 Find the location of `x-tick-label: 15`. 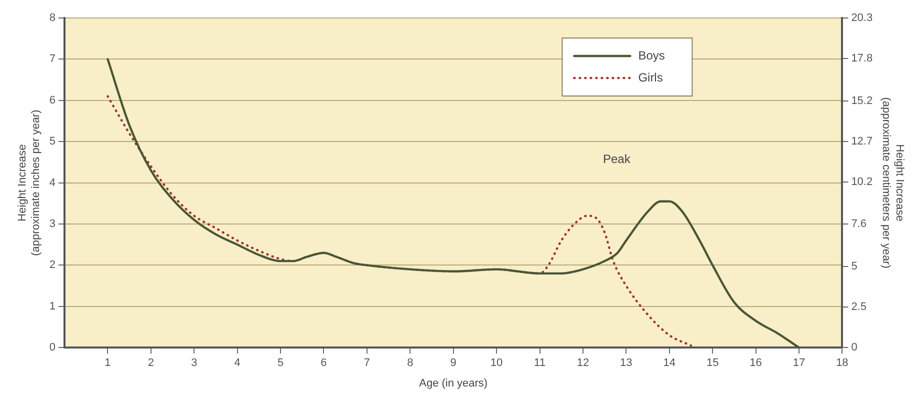

x-tick-label: 15 is located at coordinates (712, 363).